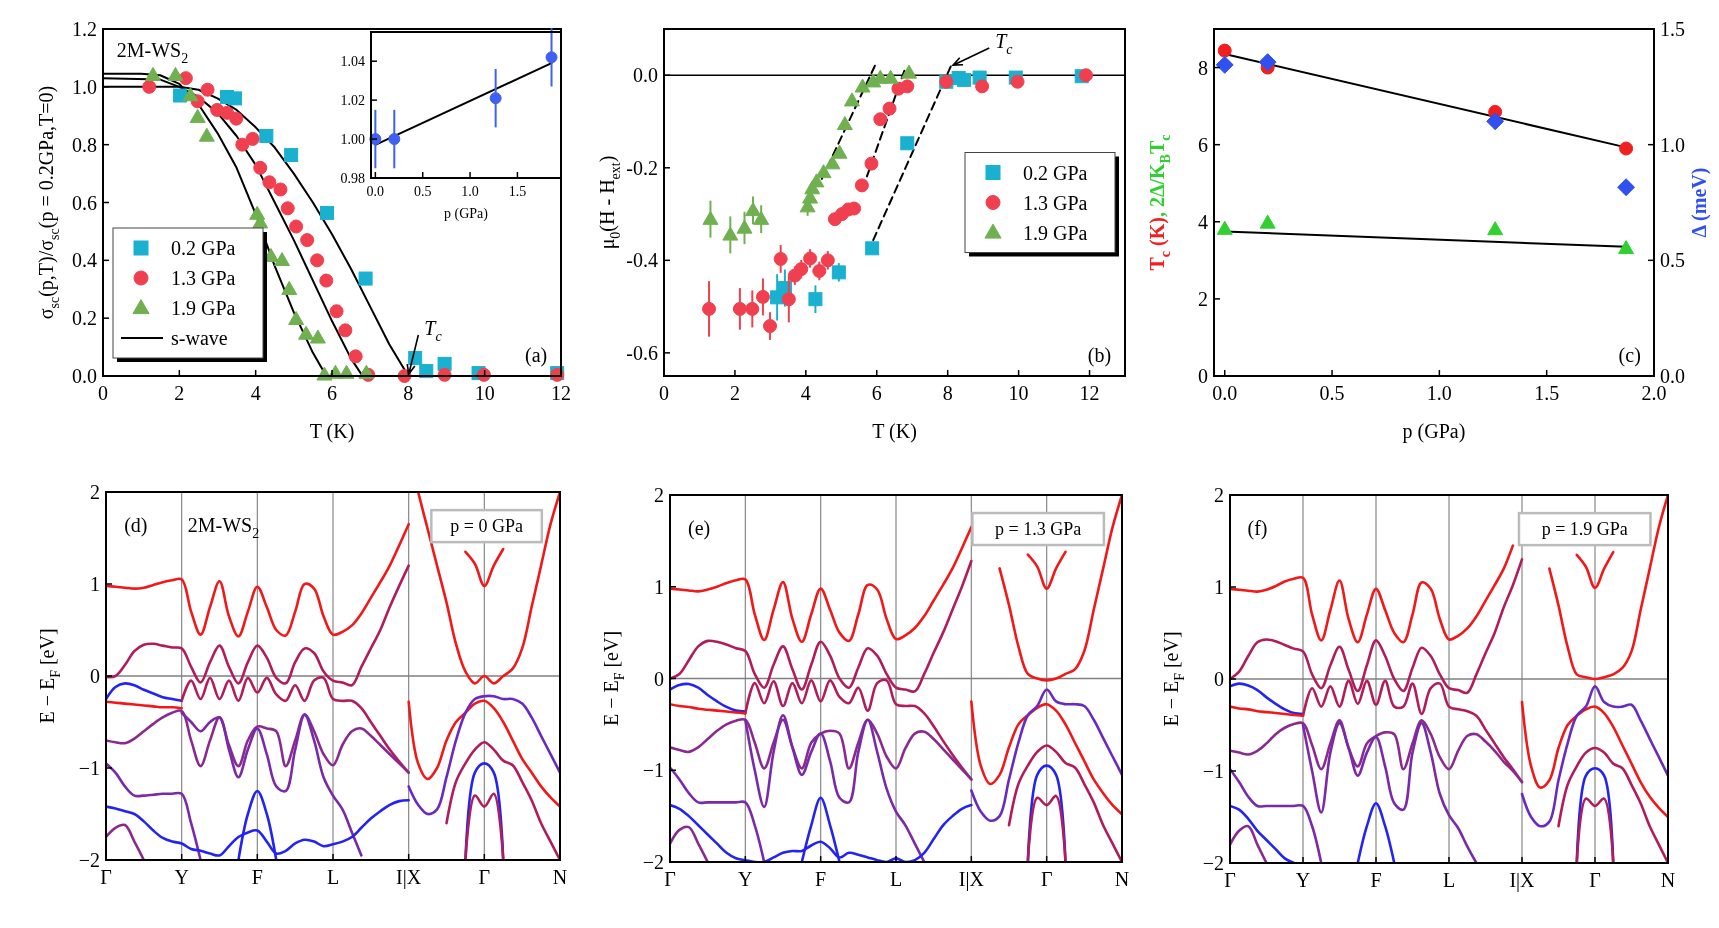  Describe the element at coordinates (642, 352) in the screenshot. I see `y-tick-label: -0.6` at that location.